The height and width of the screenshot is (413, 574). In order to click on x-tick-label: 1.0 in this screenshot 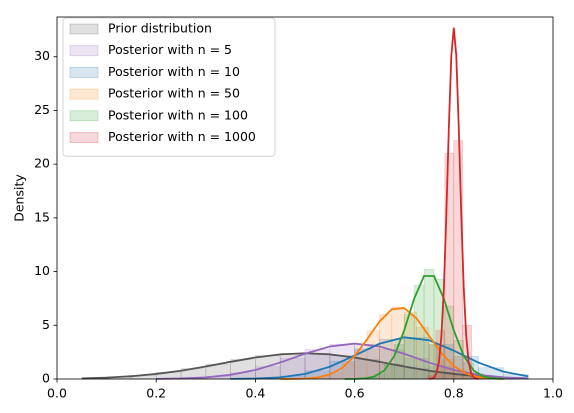, I will do `click(553, 393)`.